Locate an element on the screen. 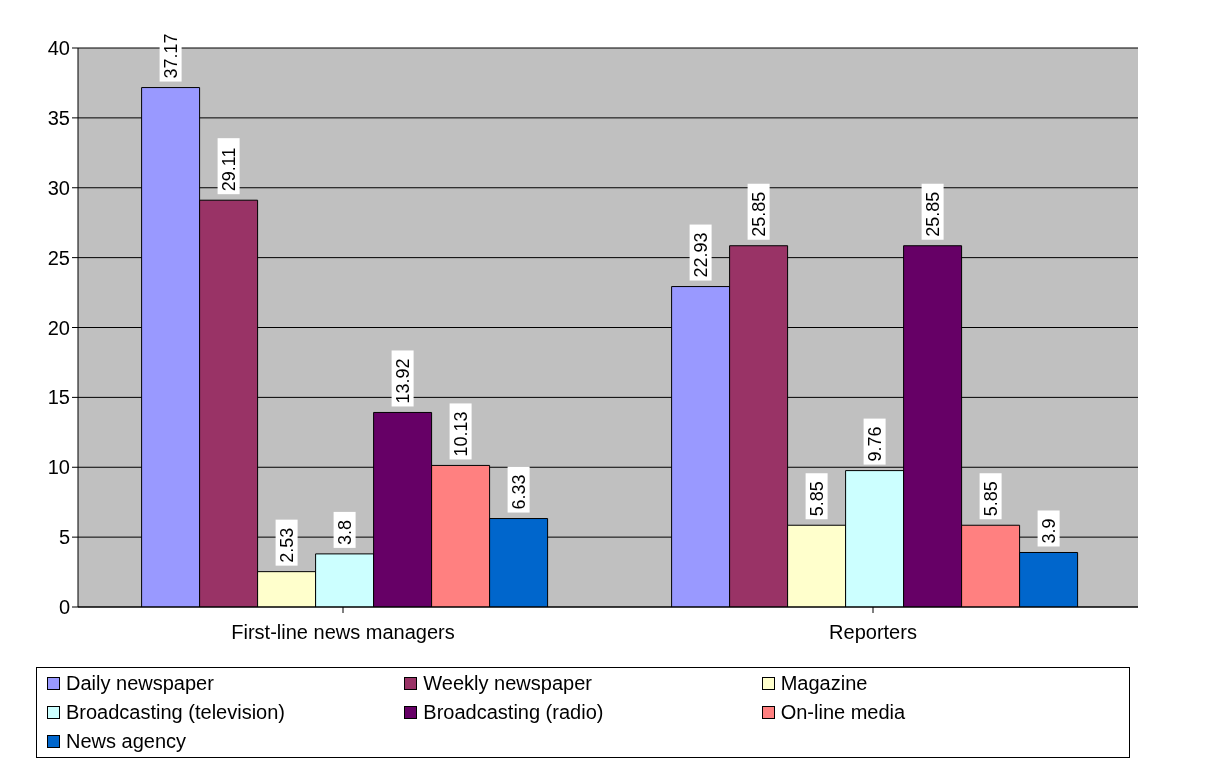 Image resolution: width=1206 pixels, height=776 pixels. data-label: 9.76 is located at coordinates (874, 444).